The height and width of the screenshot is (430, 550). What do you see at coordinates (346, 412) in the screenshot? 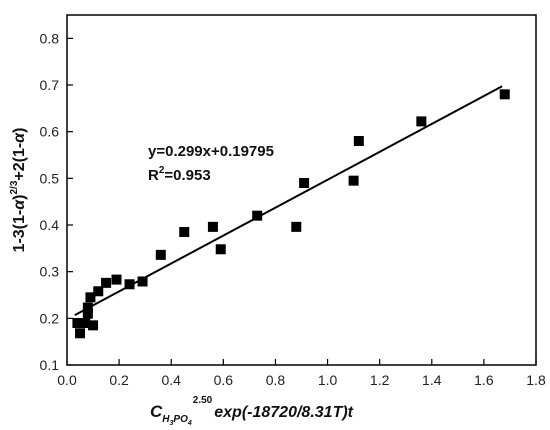
I see `x-title-tail2: )t` at bounding box center [346, 412].